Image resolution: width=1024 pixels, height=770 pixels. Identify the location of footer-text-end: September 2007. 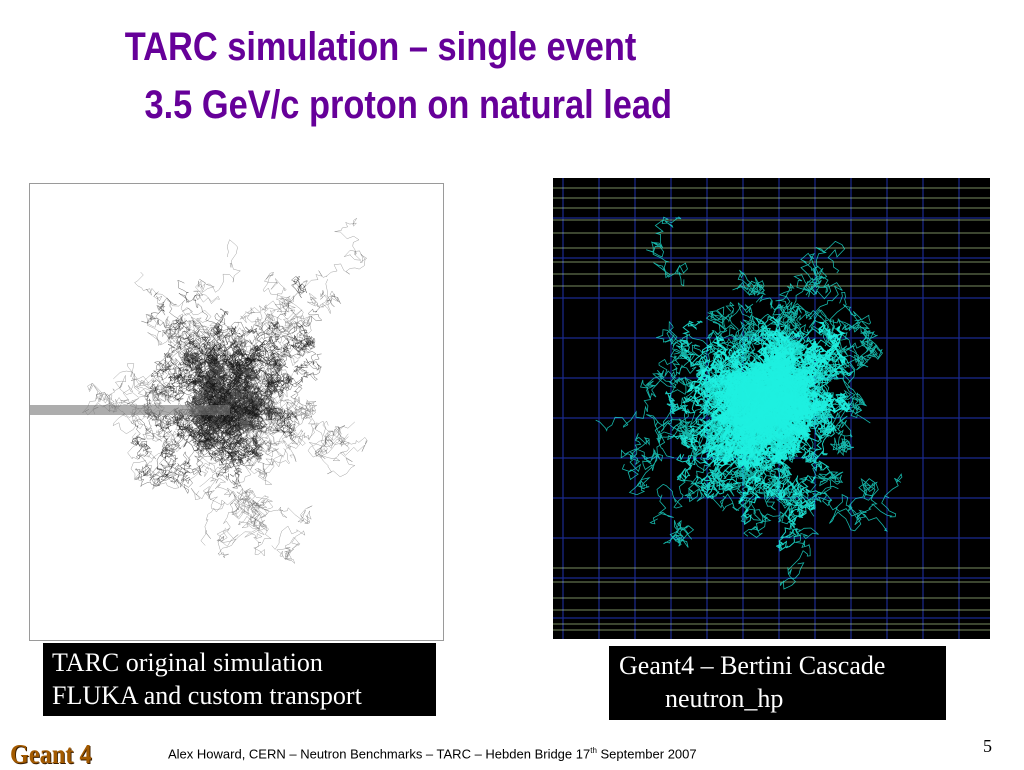
(646, 754).